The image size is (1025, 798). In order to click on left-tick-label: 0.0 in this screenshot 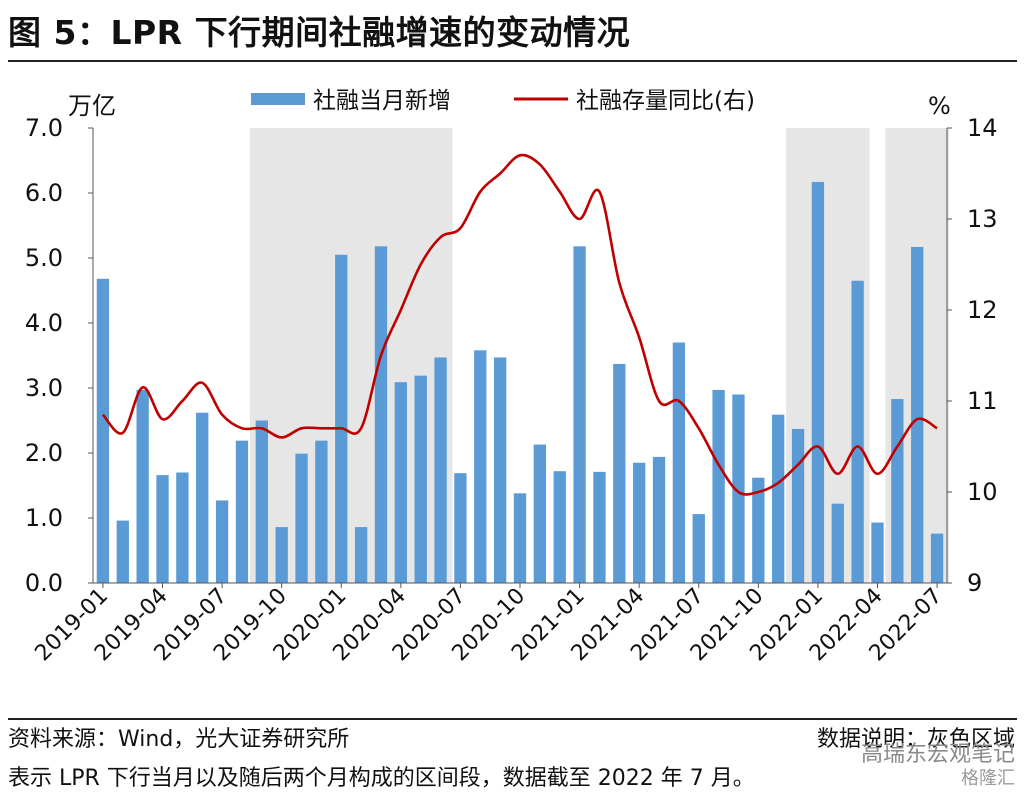, I will do `click(44, 583)`.